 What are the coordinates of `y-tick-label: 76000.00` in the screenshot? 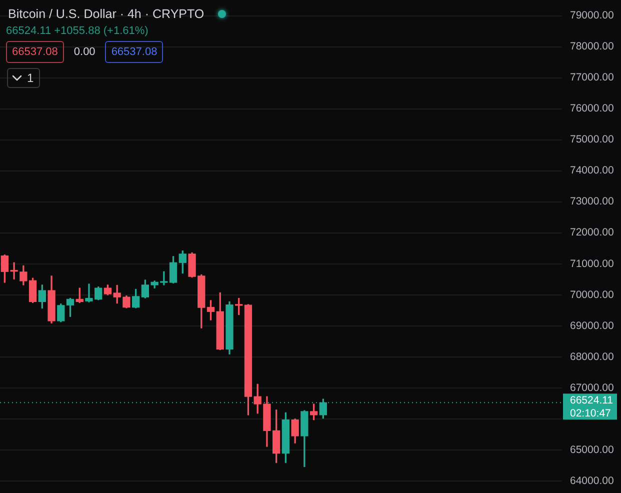 It's located at (592, 108).